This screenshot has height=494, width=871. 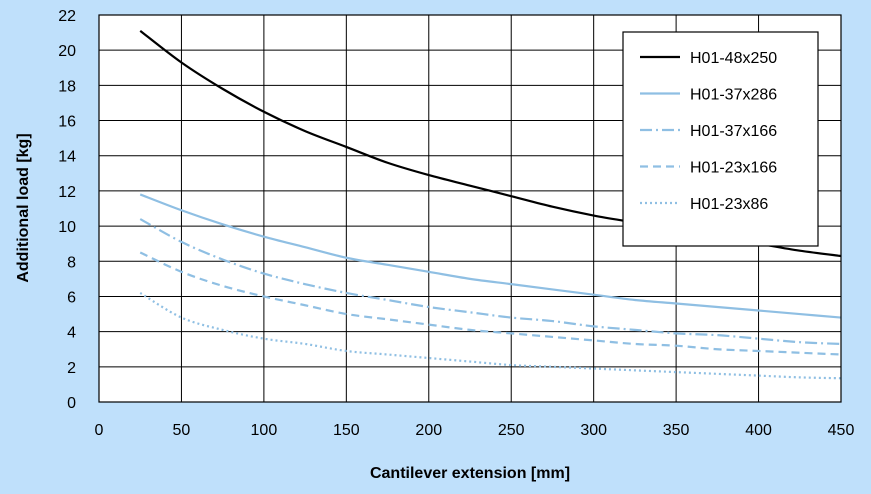 I want to click on y-tick-label: 22, so click(x=67, y=16).